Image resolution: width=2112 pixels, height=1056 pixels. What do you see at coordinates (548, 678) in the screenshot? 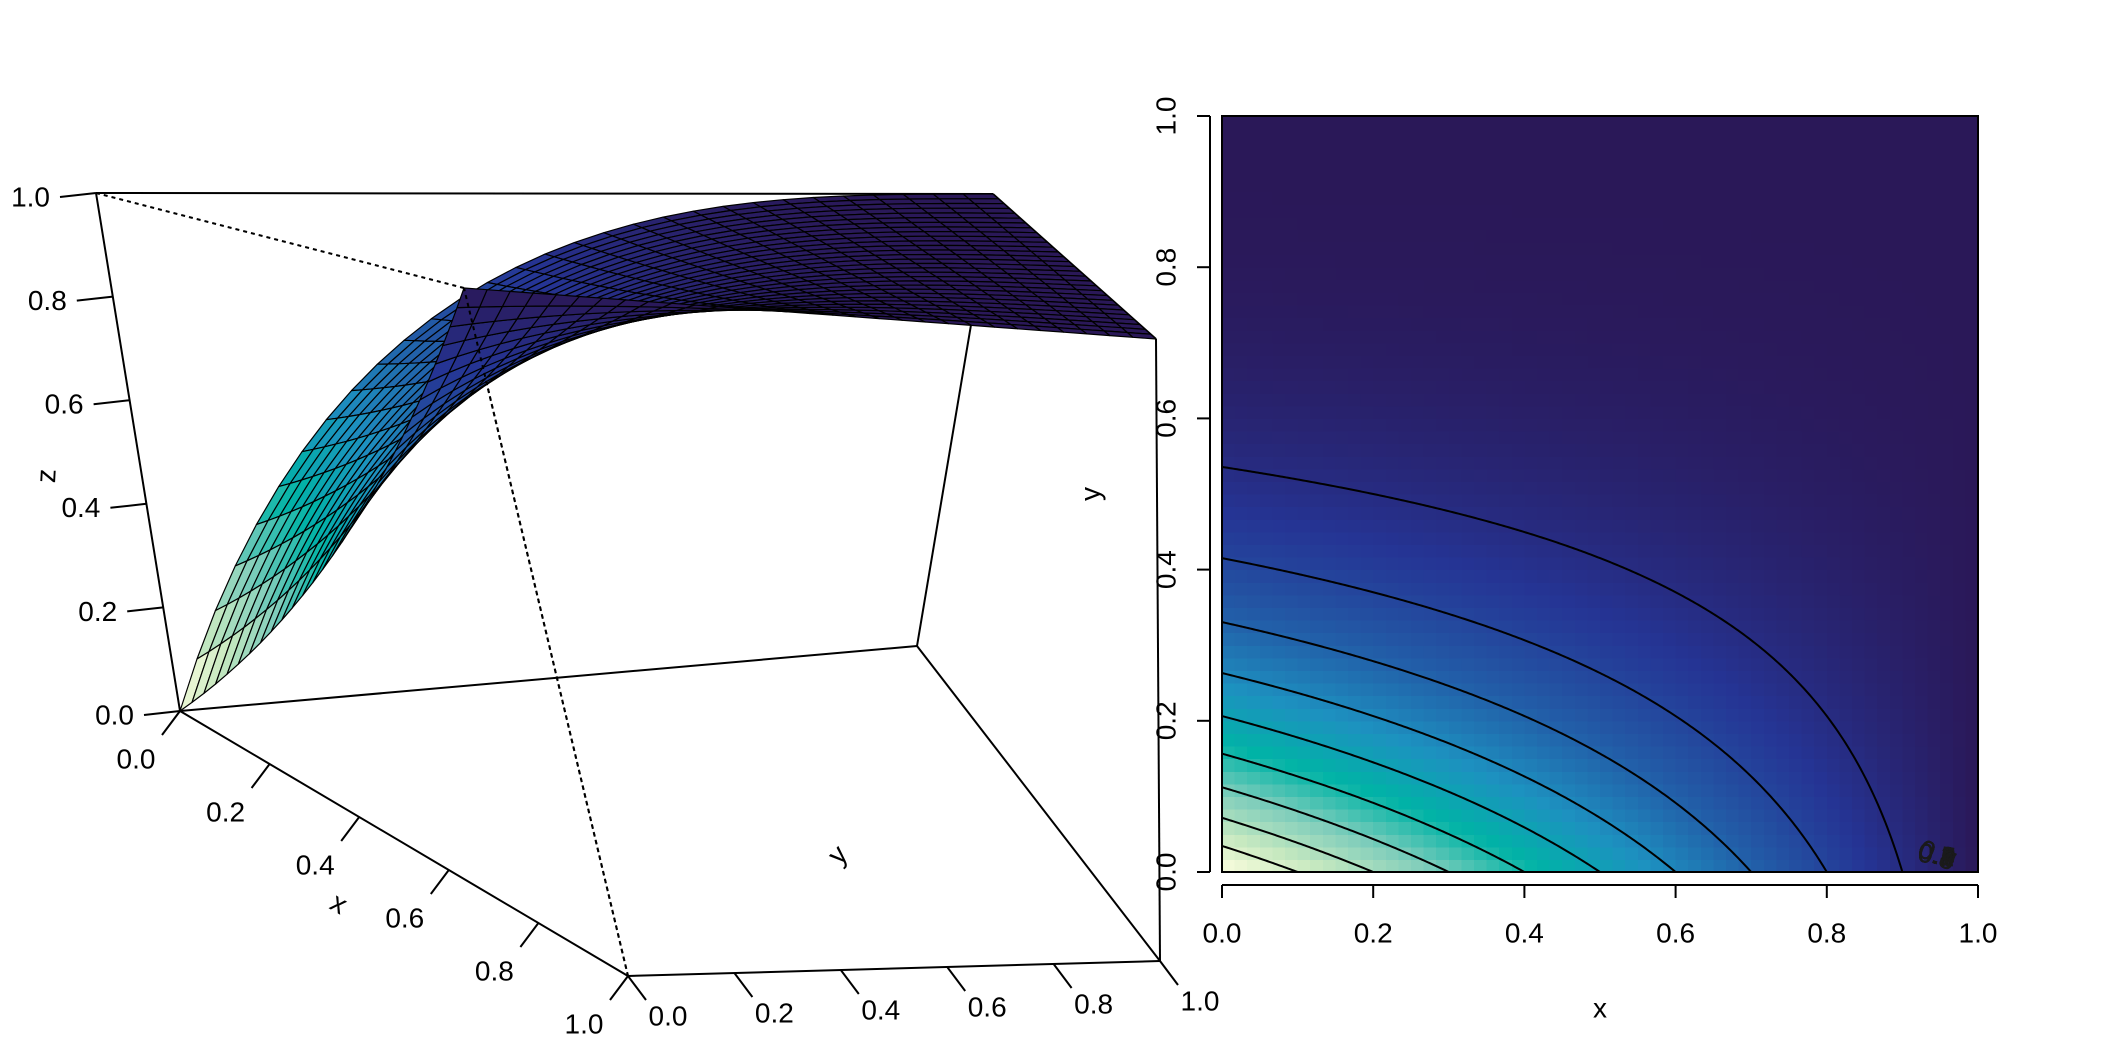
I see `box-edge` at bounding box center [548, 678].